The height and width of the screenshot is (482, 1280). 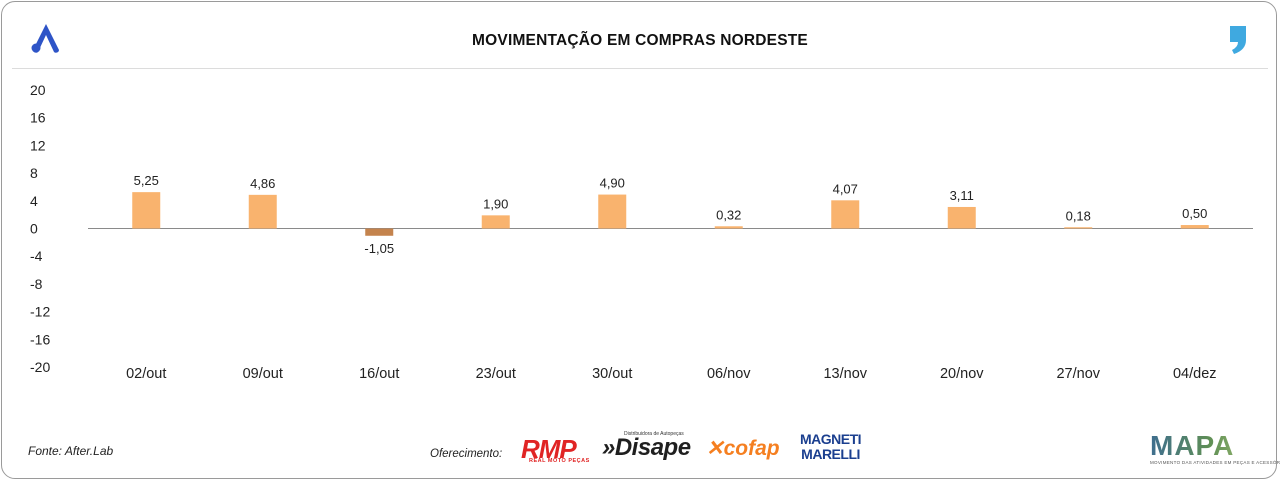 I want to click on bar-value-label: 3,11, so click(x=962, y=195).